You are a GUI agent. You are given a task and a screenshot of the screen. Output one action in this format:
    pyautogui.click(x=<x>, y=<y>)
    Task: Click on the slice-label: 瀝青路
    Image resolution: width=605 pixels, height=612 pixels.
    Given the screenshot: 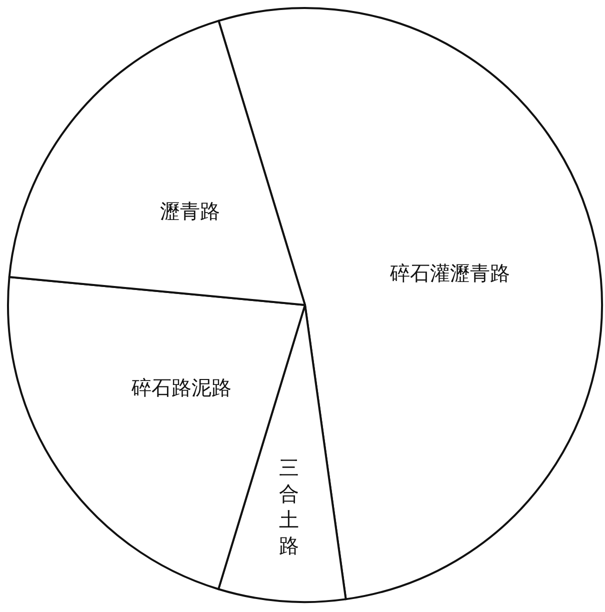 What is the action you would take?
    pyautogui.click(x=190, y=211)
    